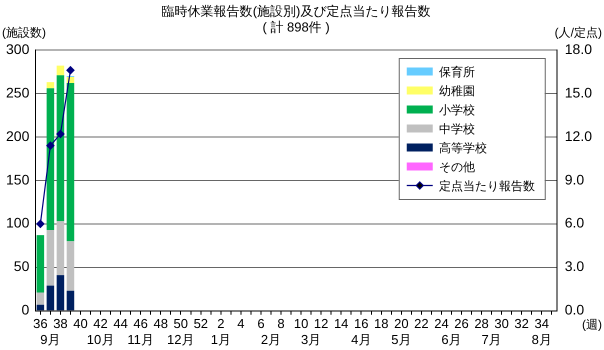 This screenshot has height=350, width=604. What do you see at coordinates (24, 32) in the screenshot?
I see `y-axis-title: (施設数)` at bounding box center [24, 32].